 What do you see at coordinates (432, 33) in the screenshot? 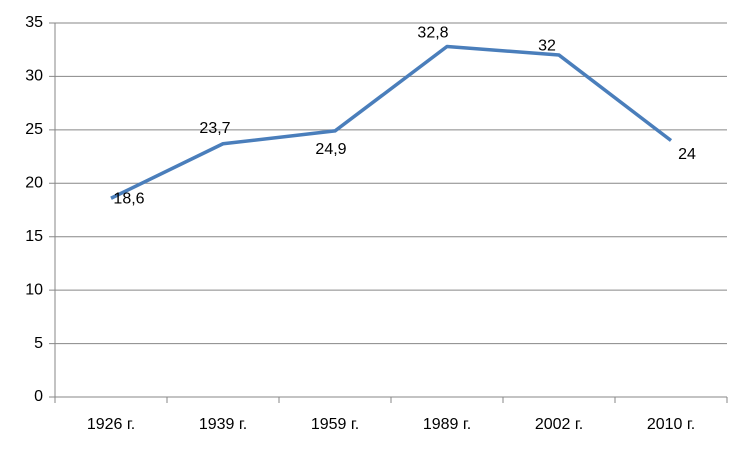
I see `data-label: 32,8` at bounding box center [432, 33].